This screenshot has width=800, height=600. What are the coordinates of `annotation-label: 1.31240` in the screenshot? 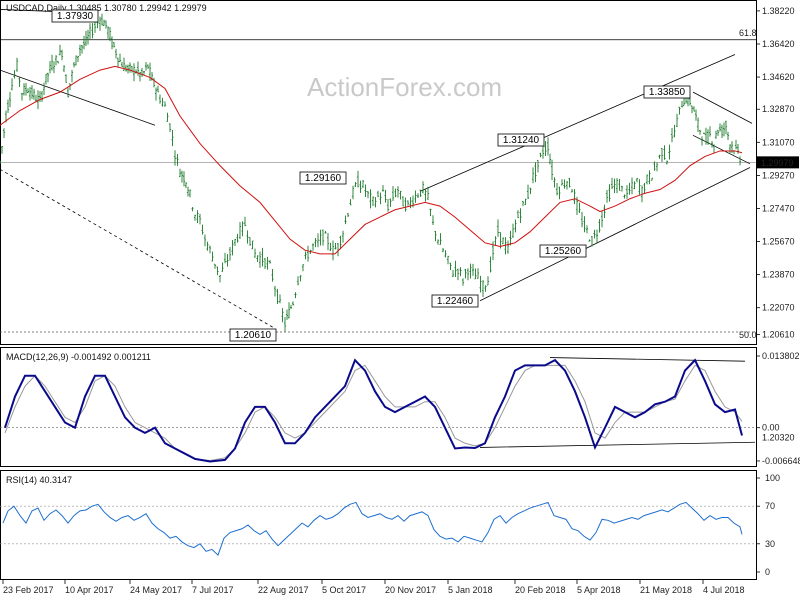 It's located at (521, 140).